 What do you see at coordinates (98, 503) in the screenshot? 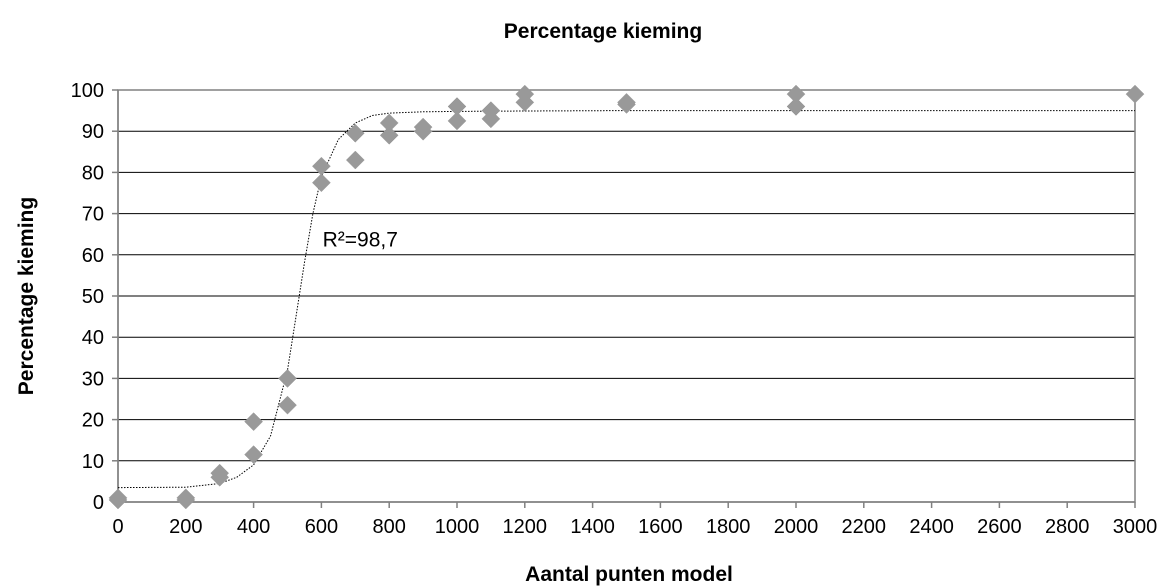
I see `y-tick-label-0: 0` at bounding box center [98, 503].